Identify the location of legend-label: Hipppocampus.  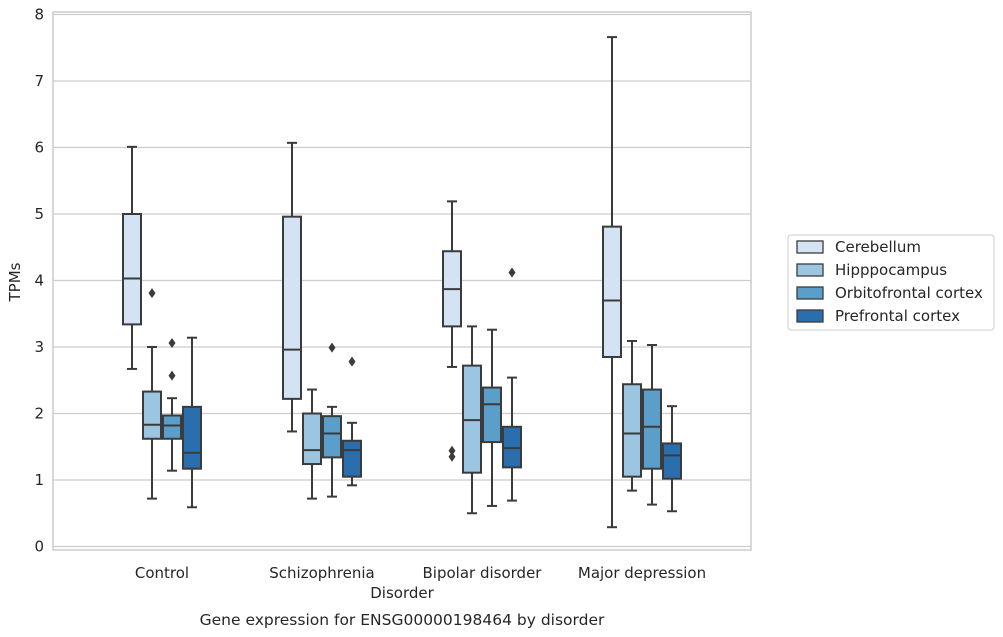
(891, 270).